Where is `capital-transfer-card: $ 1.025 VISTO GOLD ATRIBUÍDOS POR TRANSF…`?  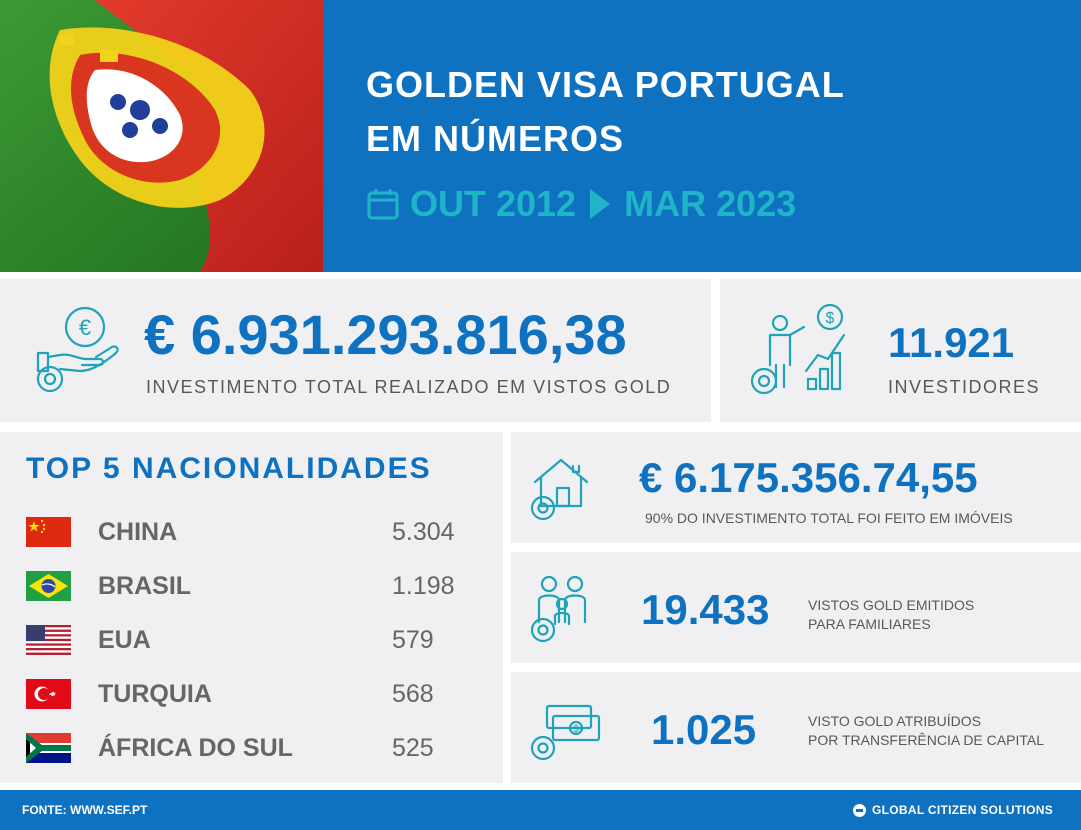 capital-transfer-card: $ 1.025 VISTO GOLD ATRIBUÍDOS POR TRANSF… is located at coordinates (796, 727).